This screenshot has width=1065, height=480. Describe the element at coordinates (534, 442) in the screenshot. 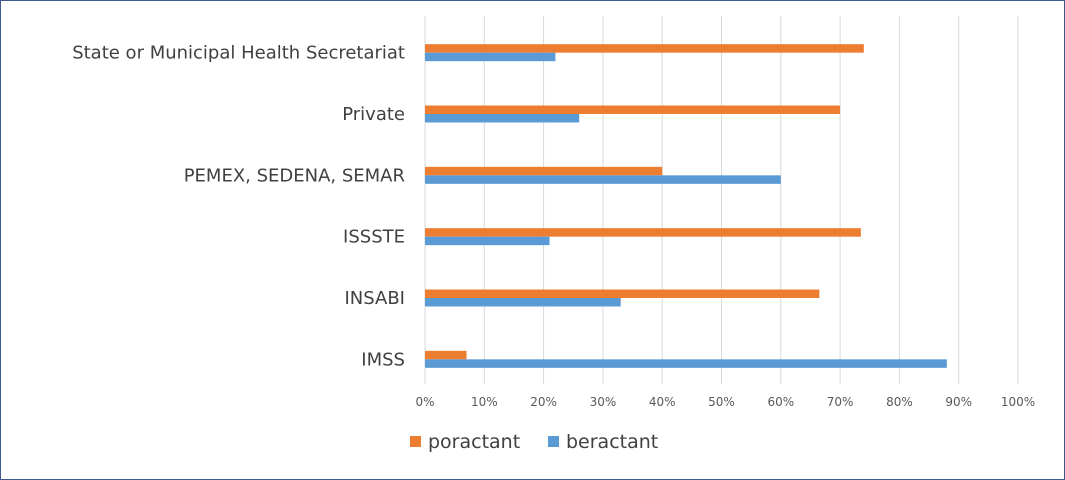

I see `legend: poractant beractant` at that location.